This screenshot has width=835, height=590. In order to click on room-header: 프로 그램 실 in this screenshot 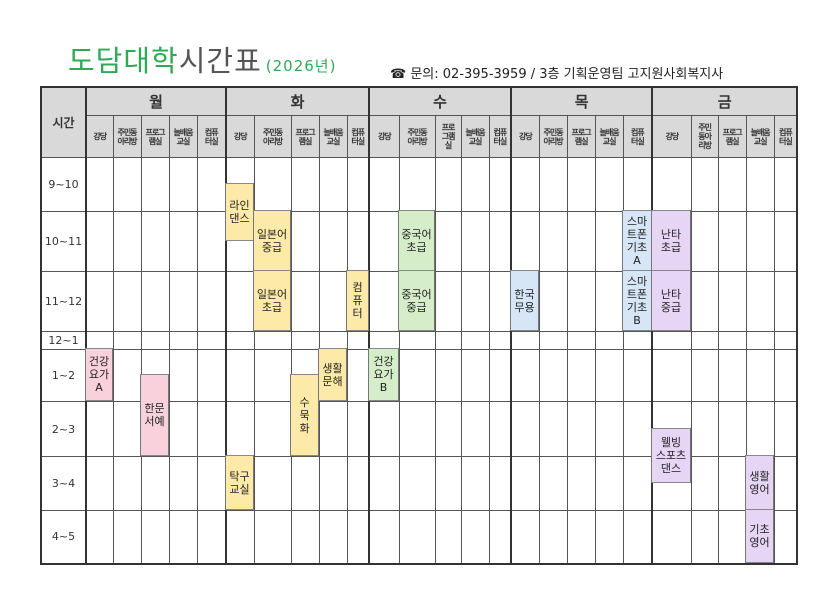, I will do `click(448, 136)`.